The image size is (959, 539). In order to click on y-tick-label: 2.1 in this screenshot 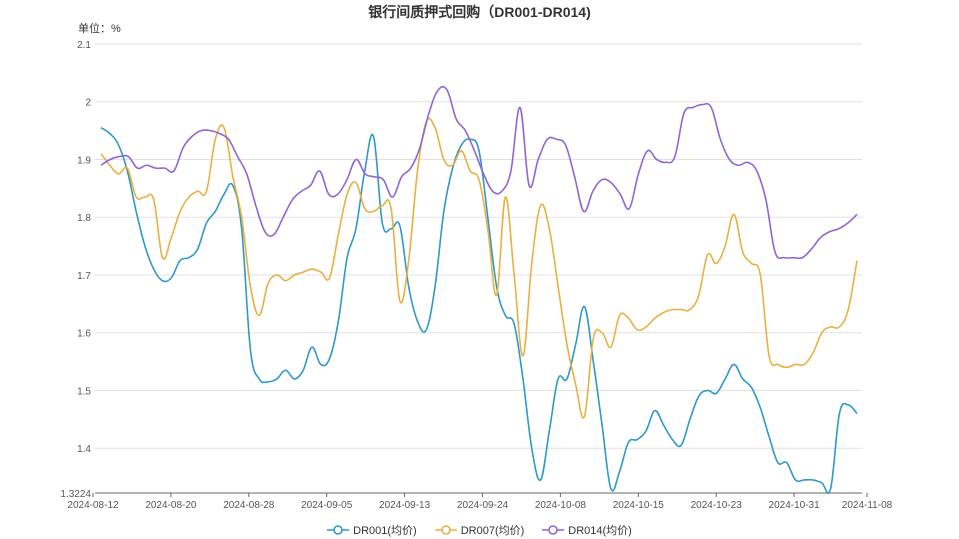, I will do `click(84, 45)`.